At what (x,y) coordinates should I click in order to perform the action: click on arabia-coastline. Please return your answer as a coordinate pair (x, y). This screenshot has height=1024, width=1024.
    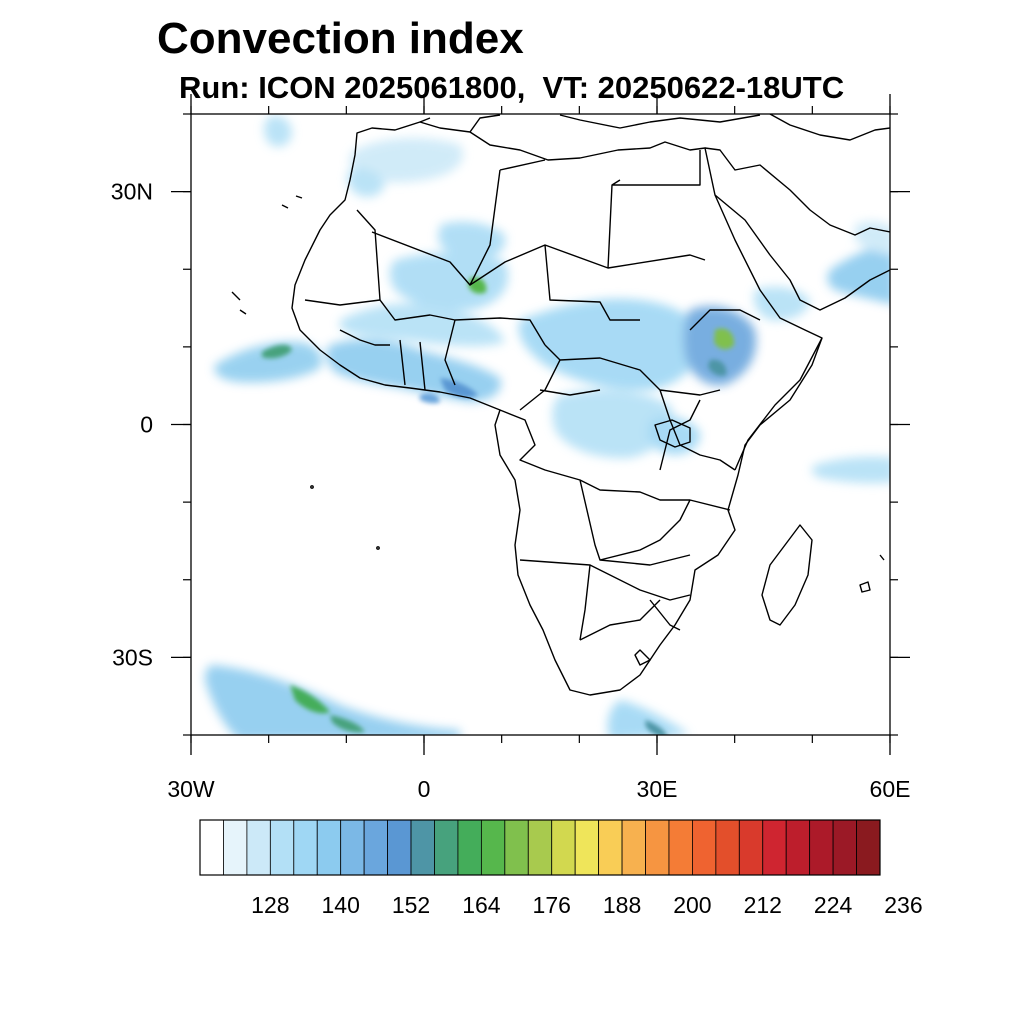
    Looking at the image, I should click on (797, 229).